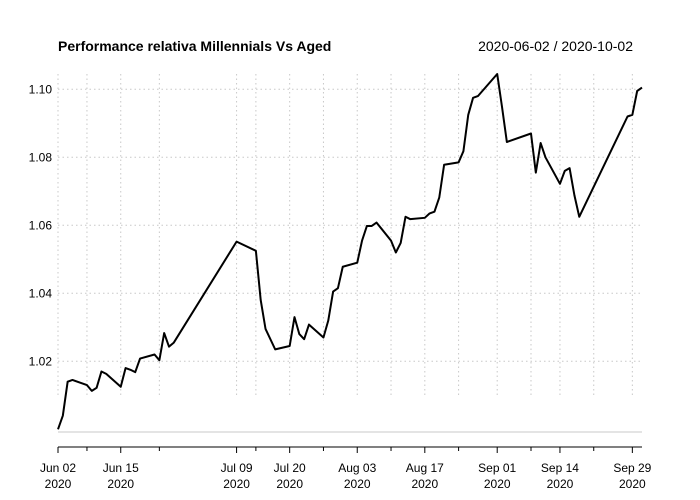 The image size is (700, 500). Describe the element at coordinates (194, 46) in the screenshot. I see `chart-title: Performance relativa Millennials Vs Aged` at that location.